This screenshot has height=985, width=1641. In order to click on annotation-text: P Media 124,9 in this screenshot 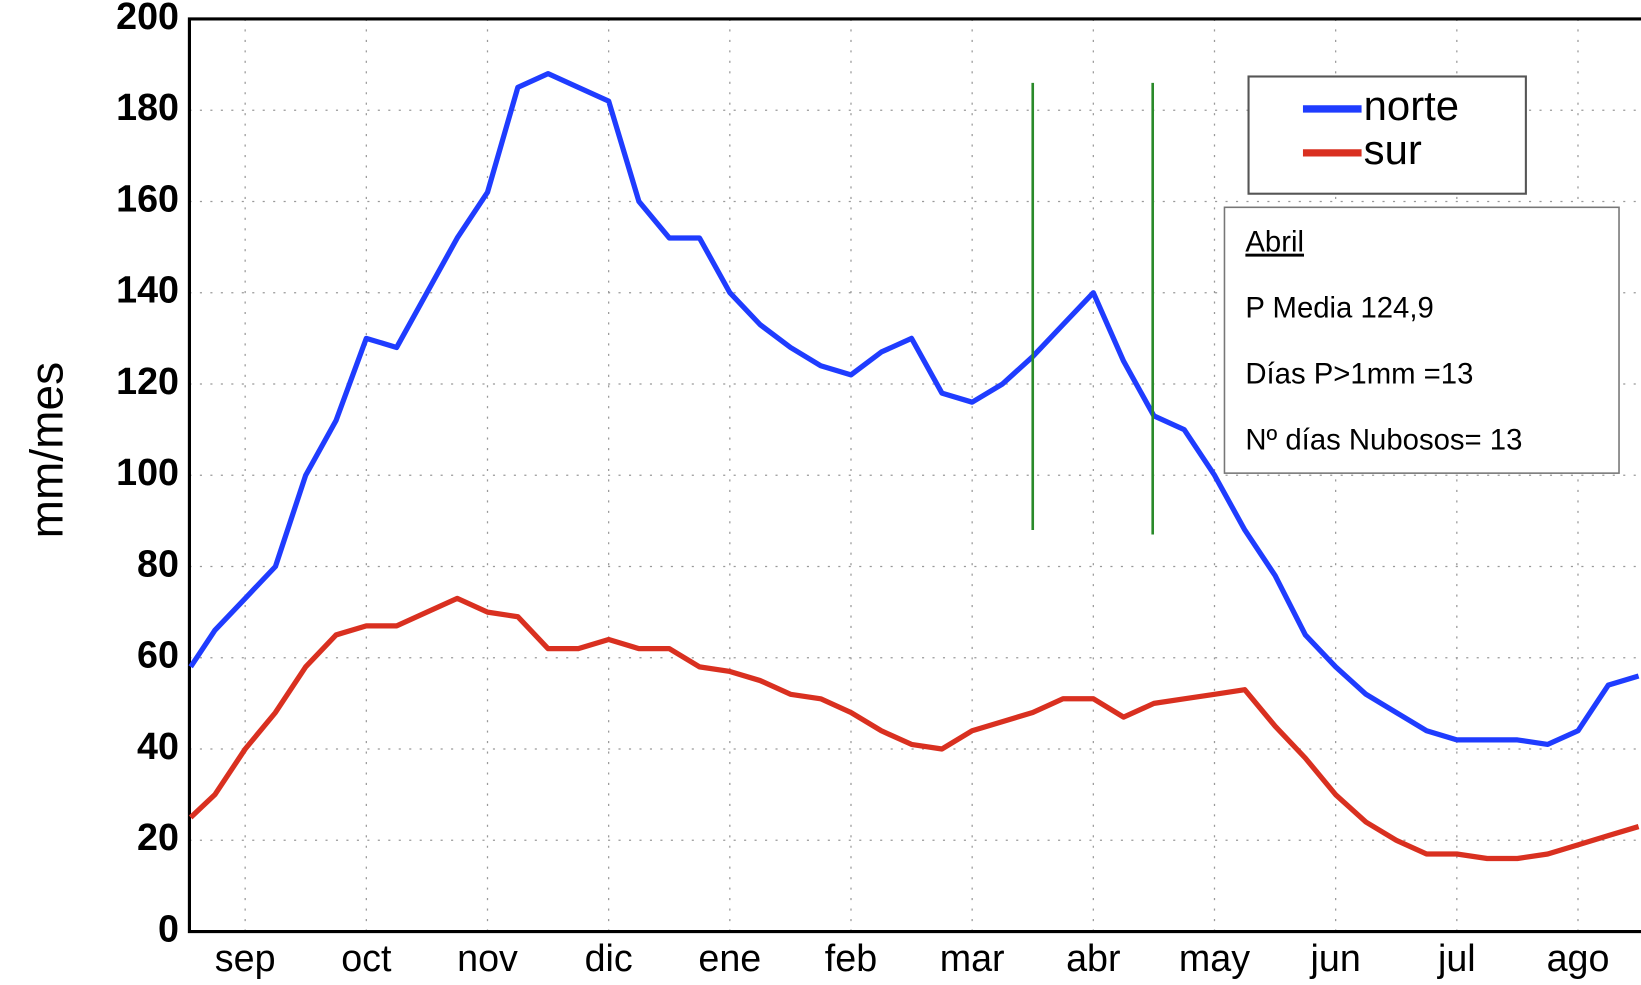, I will do `click(1339, 308)`.